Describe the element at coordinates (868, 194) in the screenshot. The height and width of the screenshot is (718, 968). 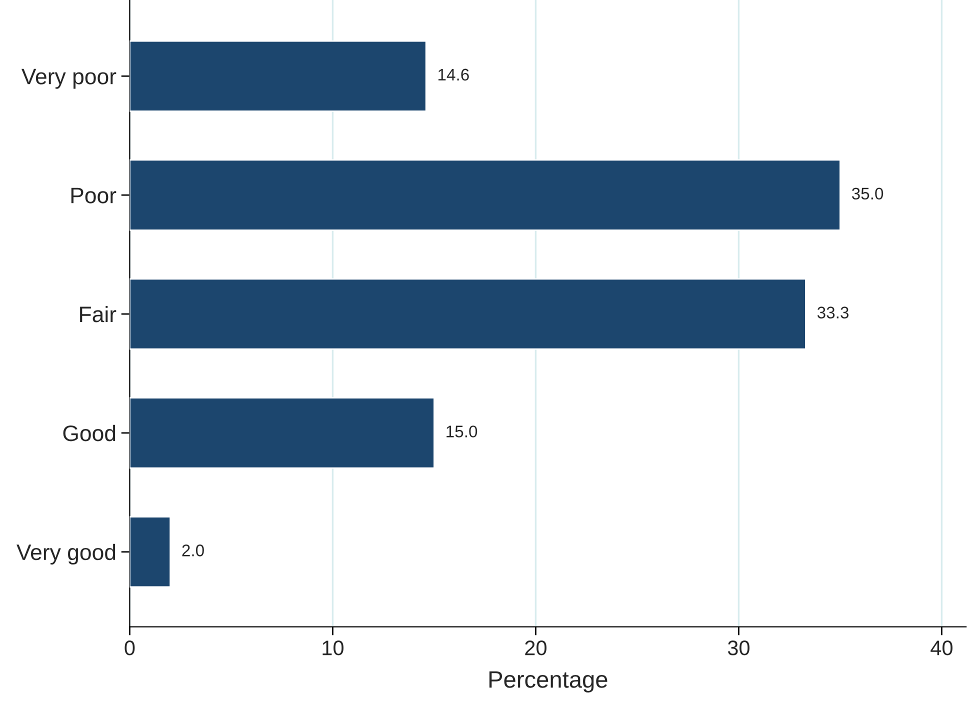
I see `data-label: 35.0` at that location.